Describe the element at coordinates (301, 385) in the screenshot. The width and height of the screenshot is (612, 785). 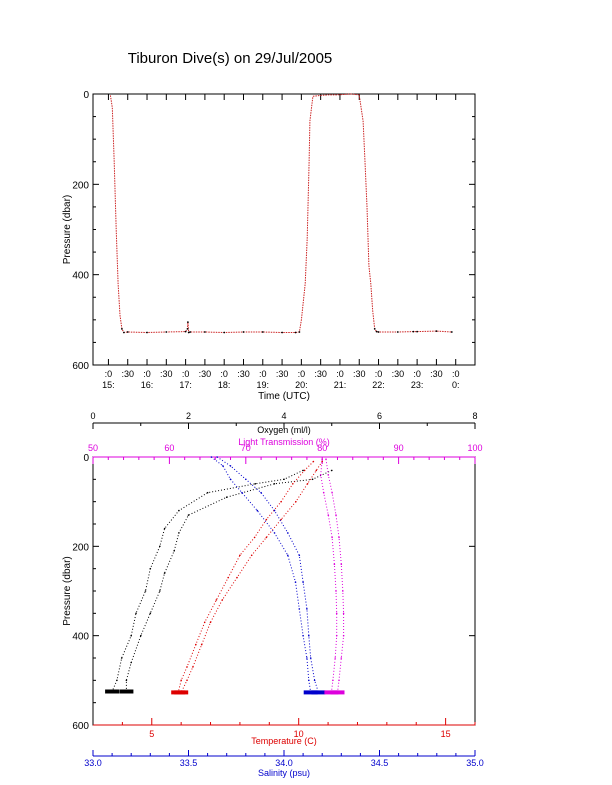
I see `x-tick-hour-label: 20:` at that location.